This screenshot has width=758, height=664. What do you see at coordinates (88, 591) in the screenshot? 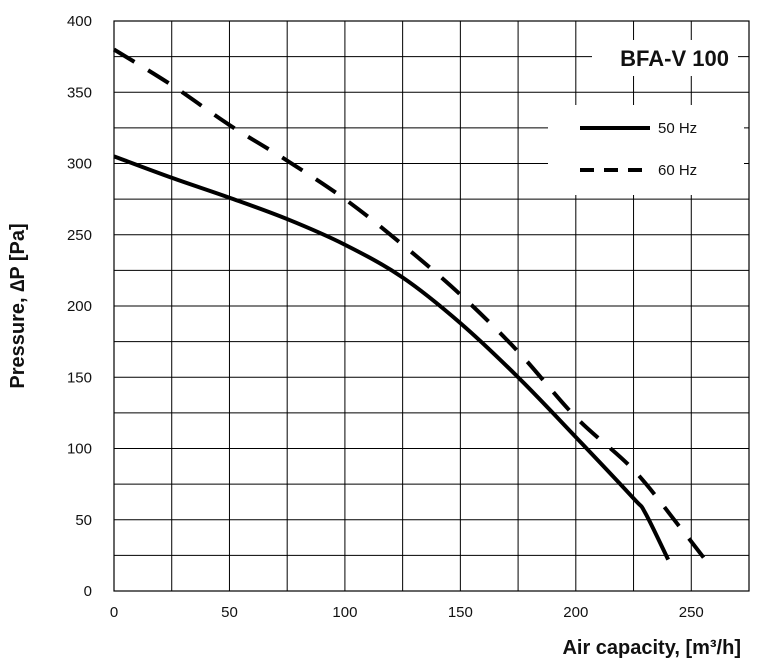
I see `y-tick-label: 0` at bounding box center [88, 591].